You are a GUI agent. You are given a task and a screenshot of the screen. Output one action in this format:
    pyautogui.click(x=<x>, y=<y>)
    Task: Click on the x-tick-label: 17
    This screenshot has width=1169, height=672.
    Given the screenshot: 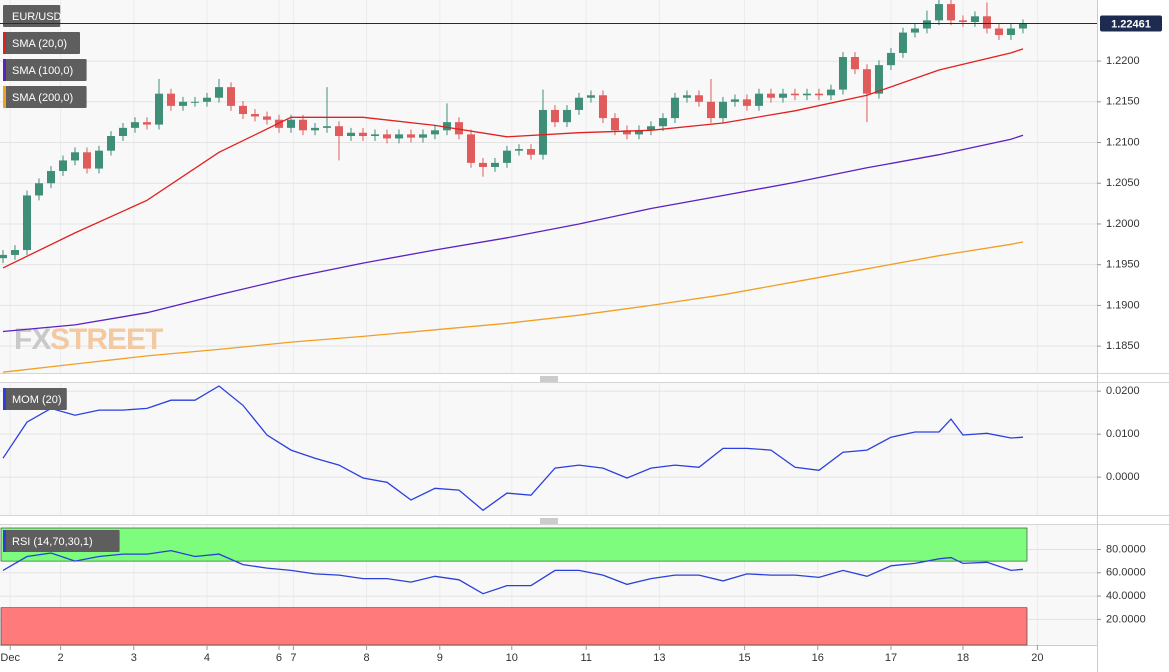 What is the action you would take?
    pyautogui.click(x=891, y=658)
    